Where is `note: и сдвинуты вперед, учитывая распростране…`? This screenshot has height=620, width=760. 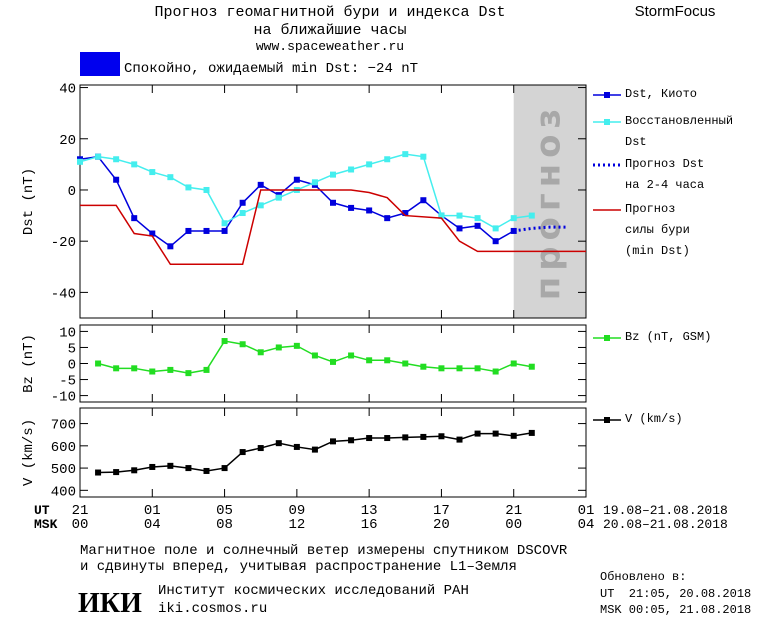
note: и сдвинуты вперед, учитывая распростране… is located at coordinates (298, 567).